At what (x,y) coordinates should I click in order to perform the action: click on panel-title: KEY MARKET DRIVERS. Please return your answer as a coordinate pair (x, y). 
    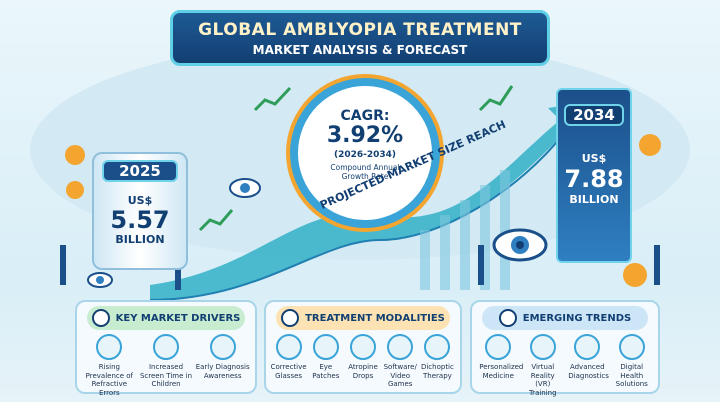
    Looking at the image, I should click on (178, 318).